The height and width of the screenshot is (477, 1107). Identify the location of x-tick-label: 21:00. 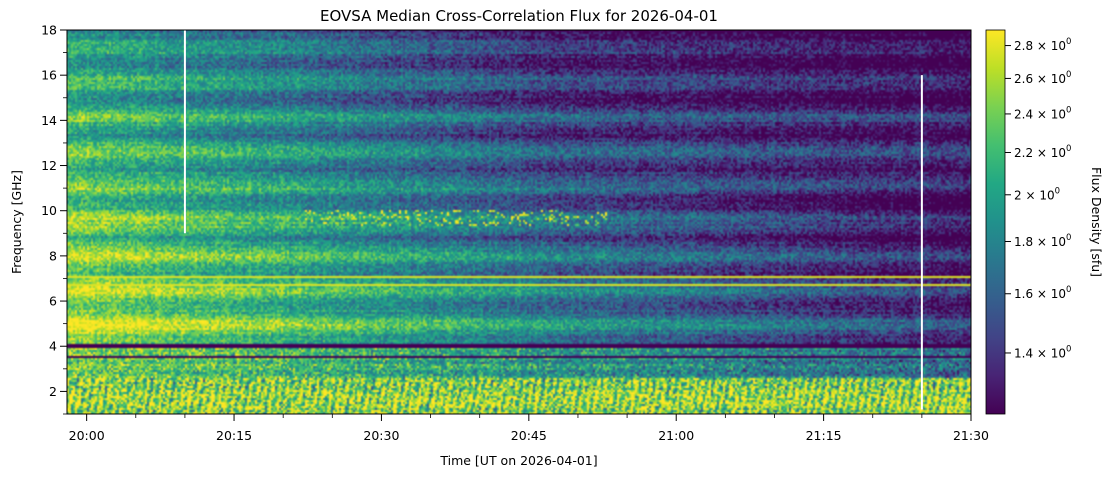
(676, 435).